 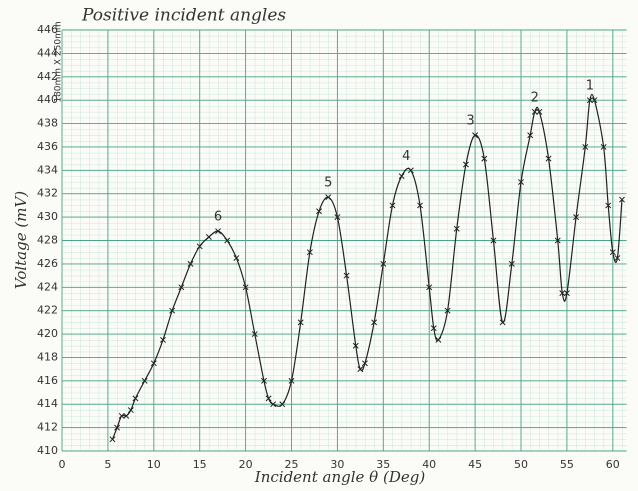 What do you see at coordinates (183, 16) in the screenshot?
I see `chart-title: Positive incident angles` at bounding box center [183, 16].